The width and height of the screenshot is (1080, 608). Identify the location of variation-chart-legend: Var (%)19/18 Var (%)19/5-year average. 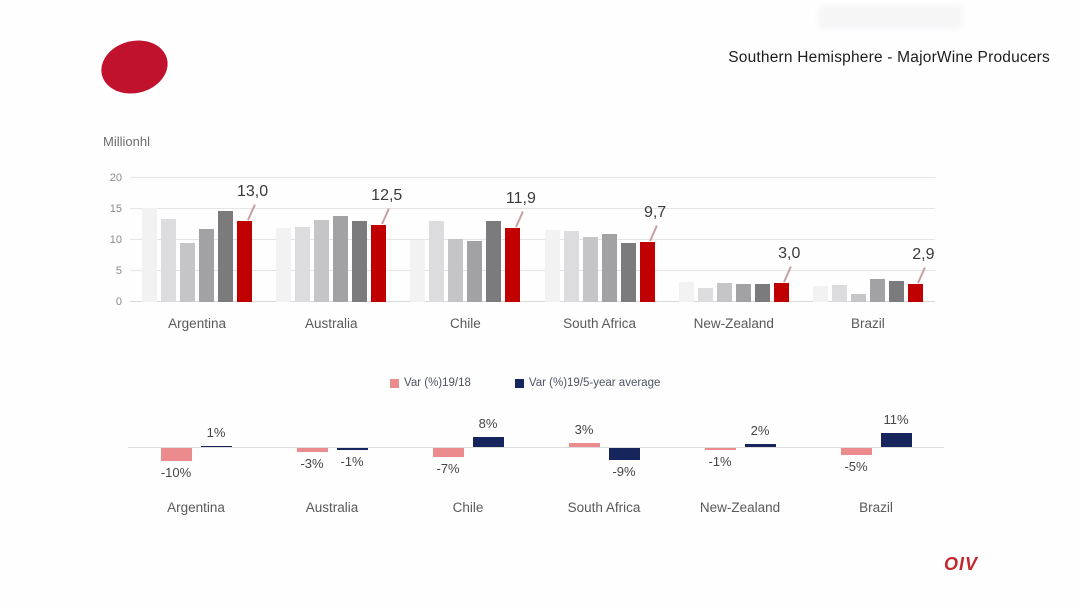
(525, 383).